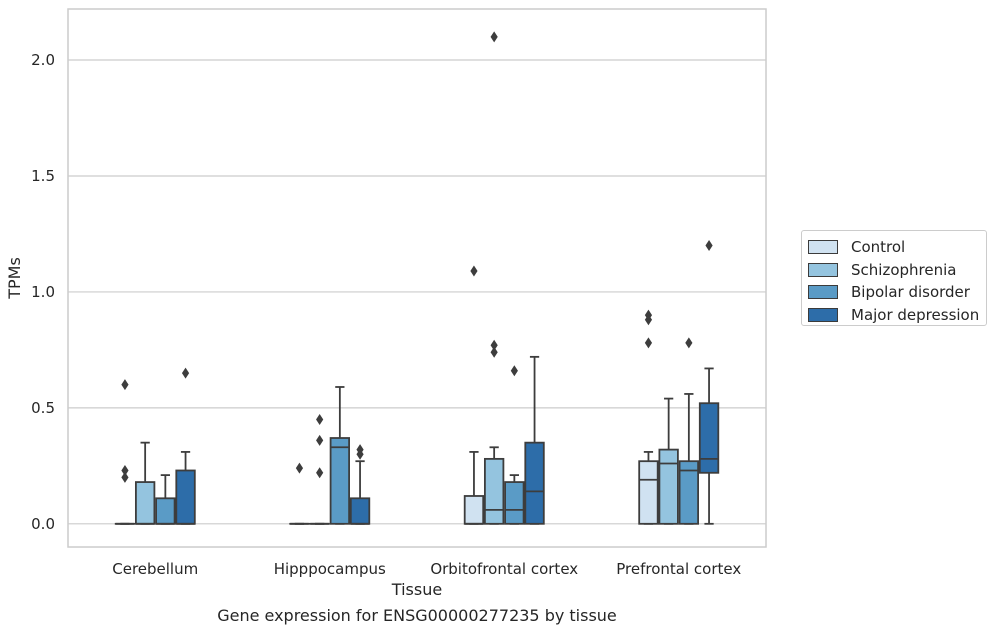 The height and width of the screenshot is (638, 997). I want to click on y-tick-label: 2.0, so click(43, 60).